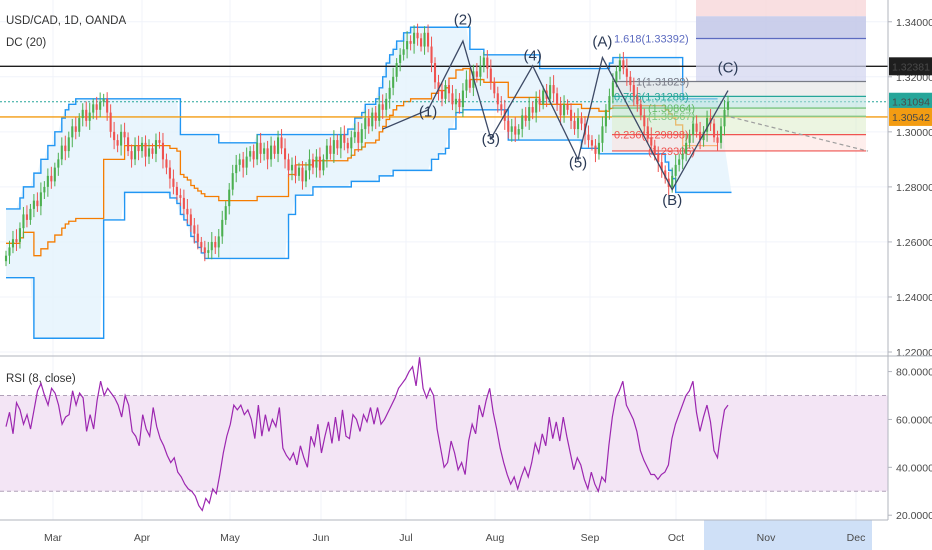 Image resolution: width=932 pixels, height=550 pixels. What do you see at coordinates (555, 115) in the screenshot?
I see `elliott-wave-path` at bounding box center [555, 115].